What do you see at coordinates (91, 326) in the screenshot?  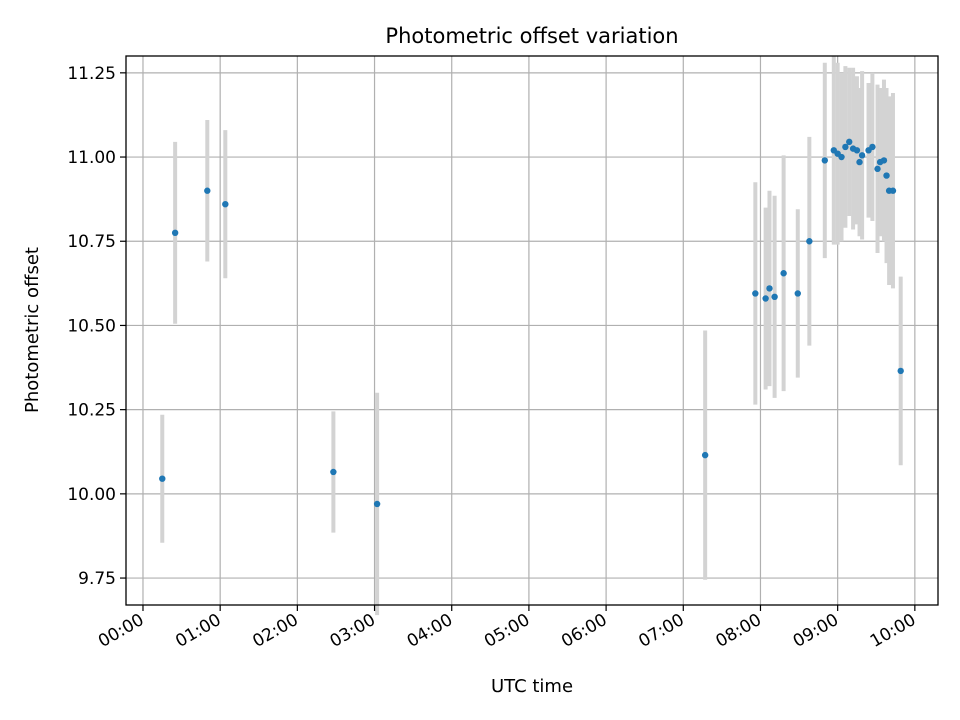 I see `y-tick-label: 10.50` at bounding box center [91, 326].